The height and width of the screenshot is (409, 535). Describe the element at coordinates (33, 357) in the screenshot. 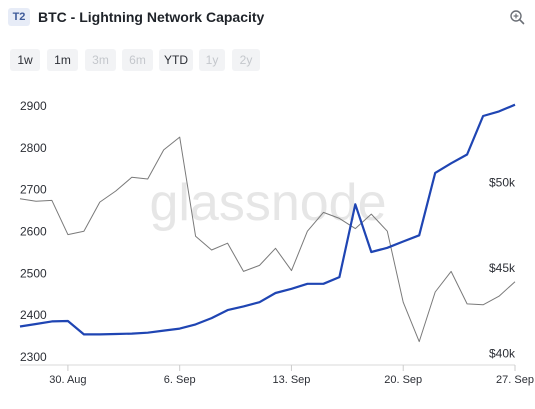

I see `y-left-tick-label: 2300` at that location.